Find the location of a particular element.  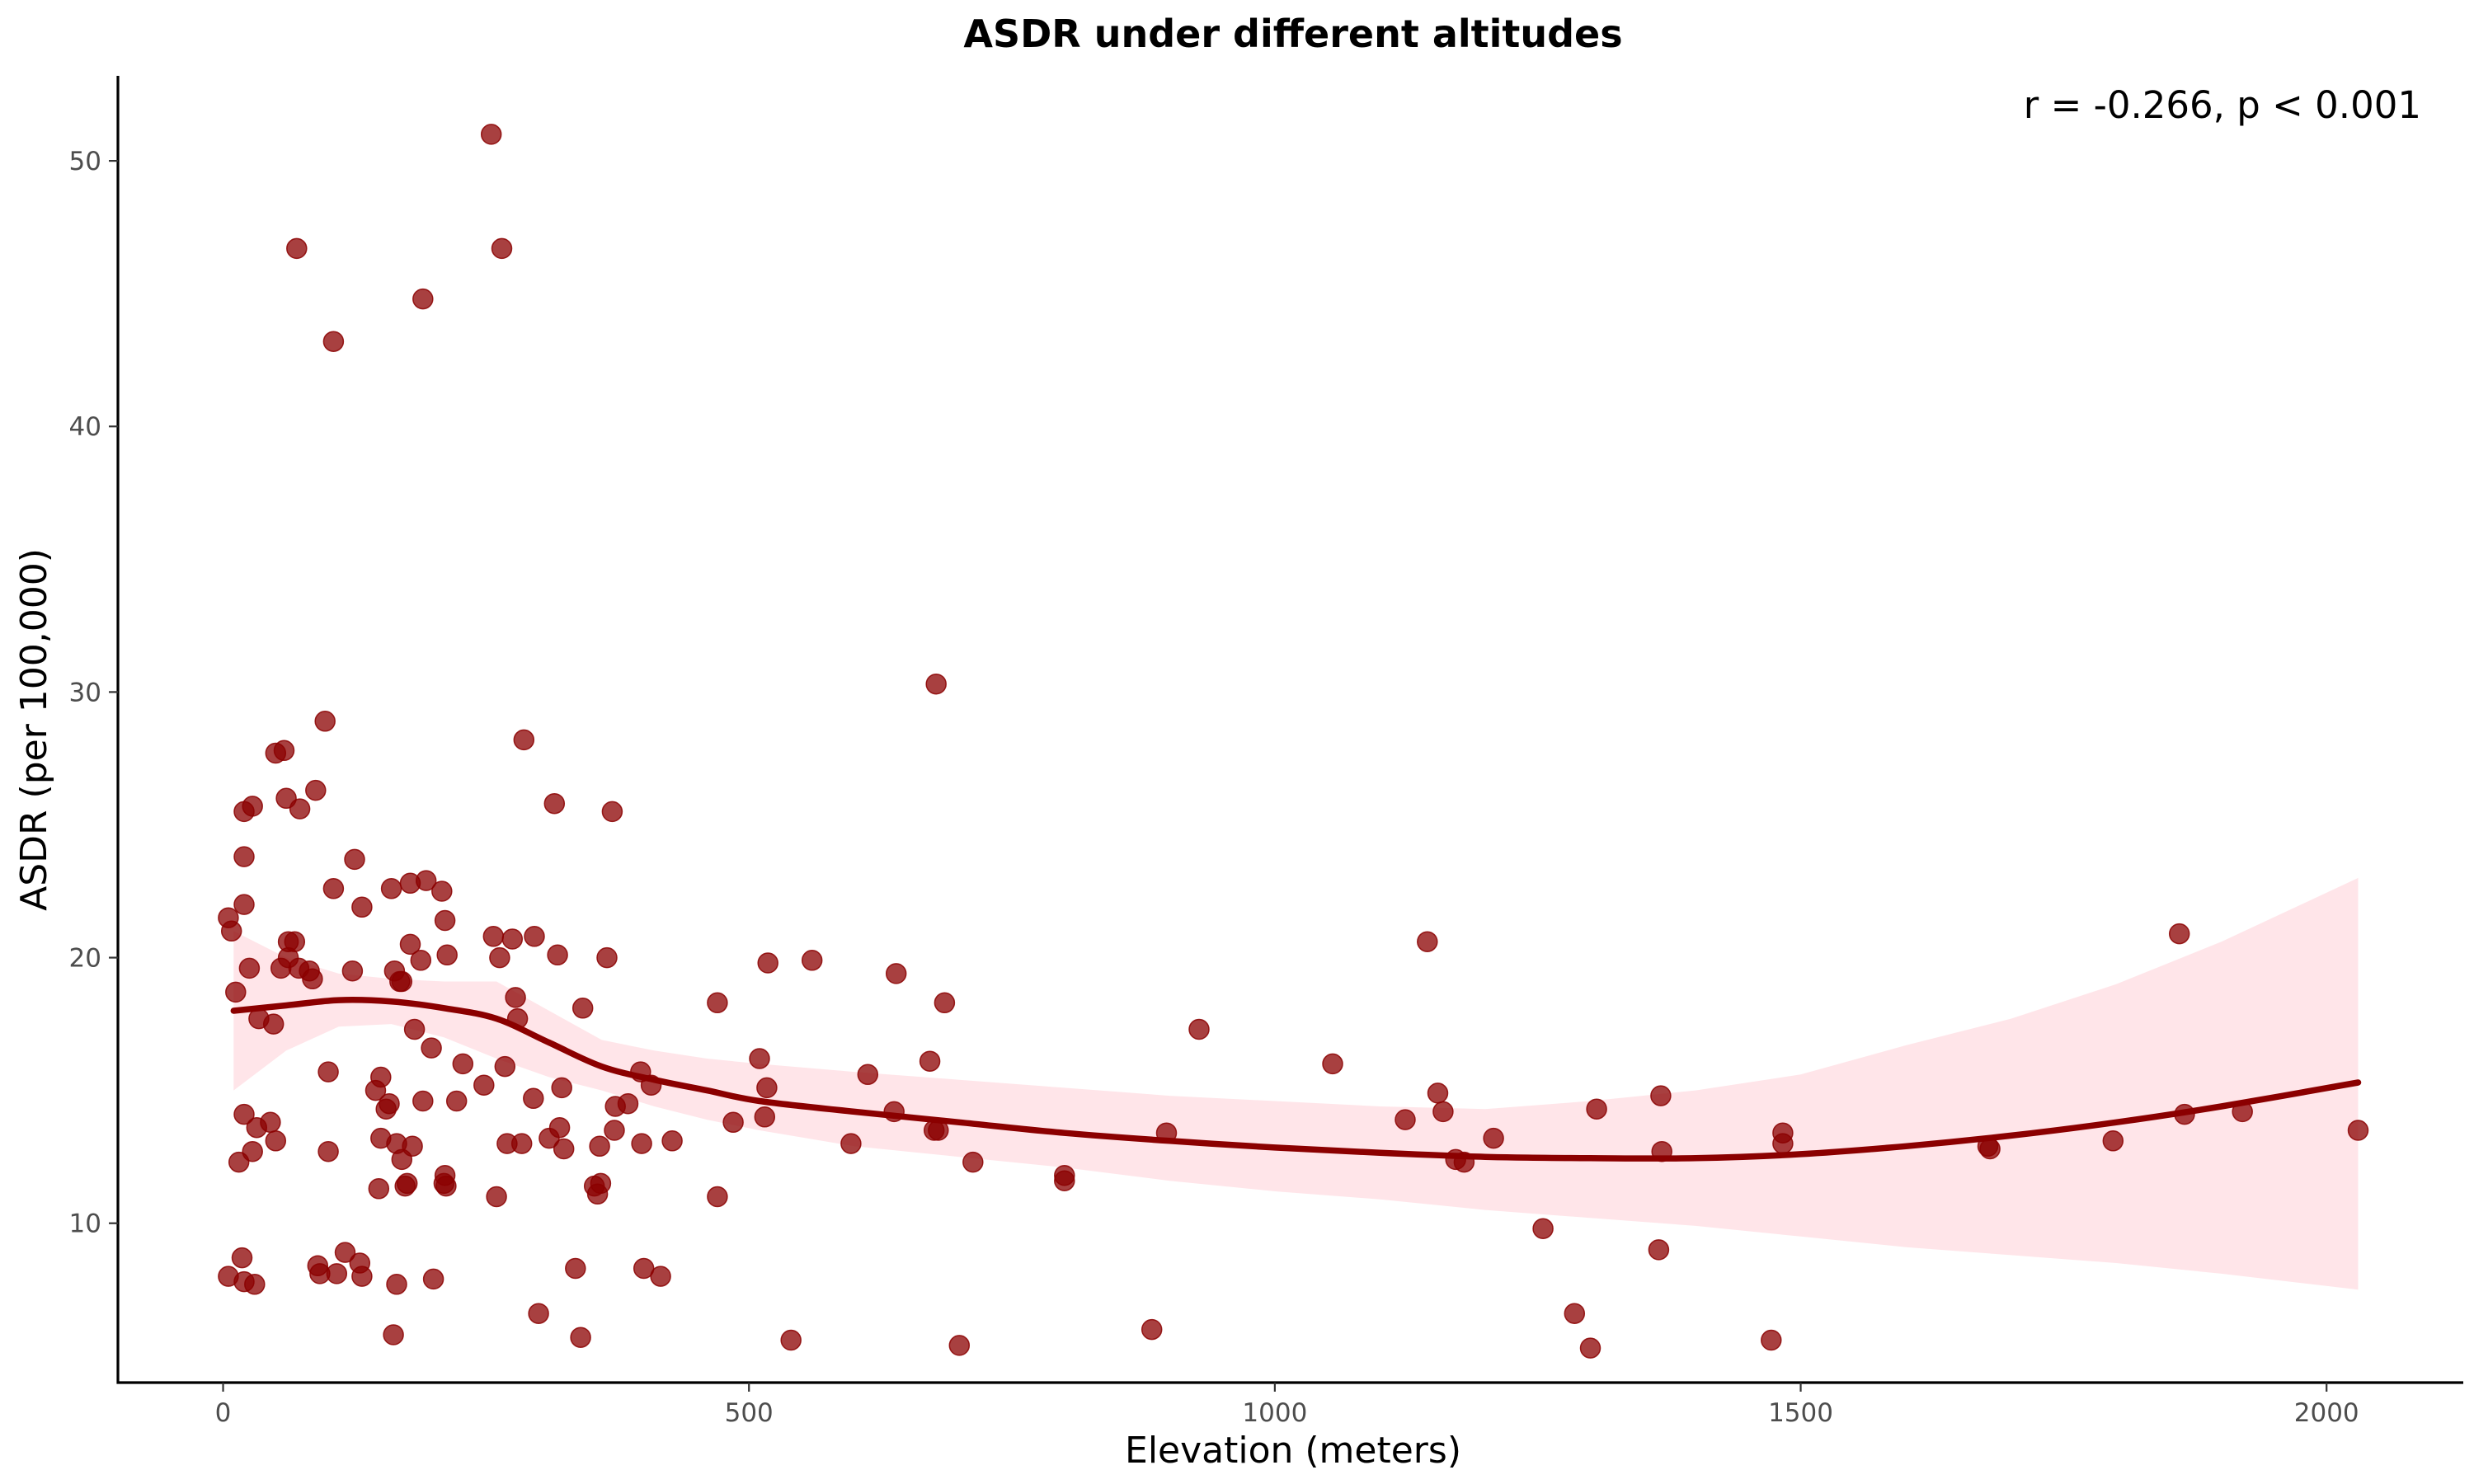

x-tick-label: 1500 is located at coordinates (1800, 1413).